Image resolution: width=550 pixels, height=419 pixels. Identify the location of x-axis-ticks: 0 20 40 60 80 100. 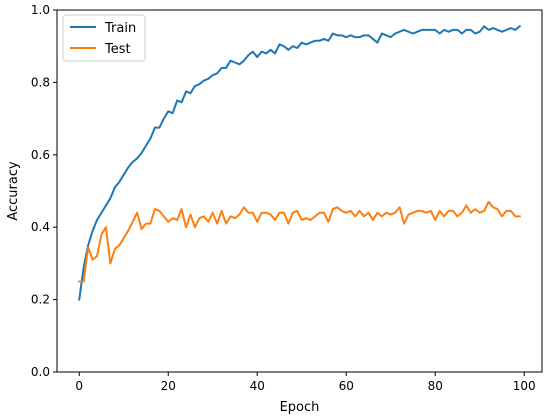
(305, 382).